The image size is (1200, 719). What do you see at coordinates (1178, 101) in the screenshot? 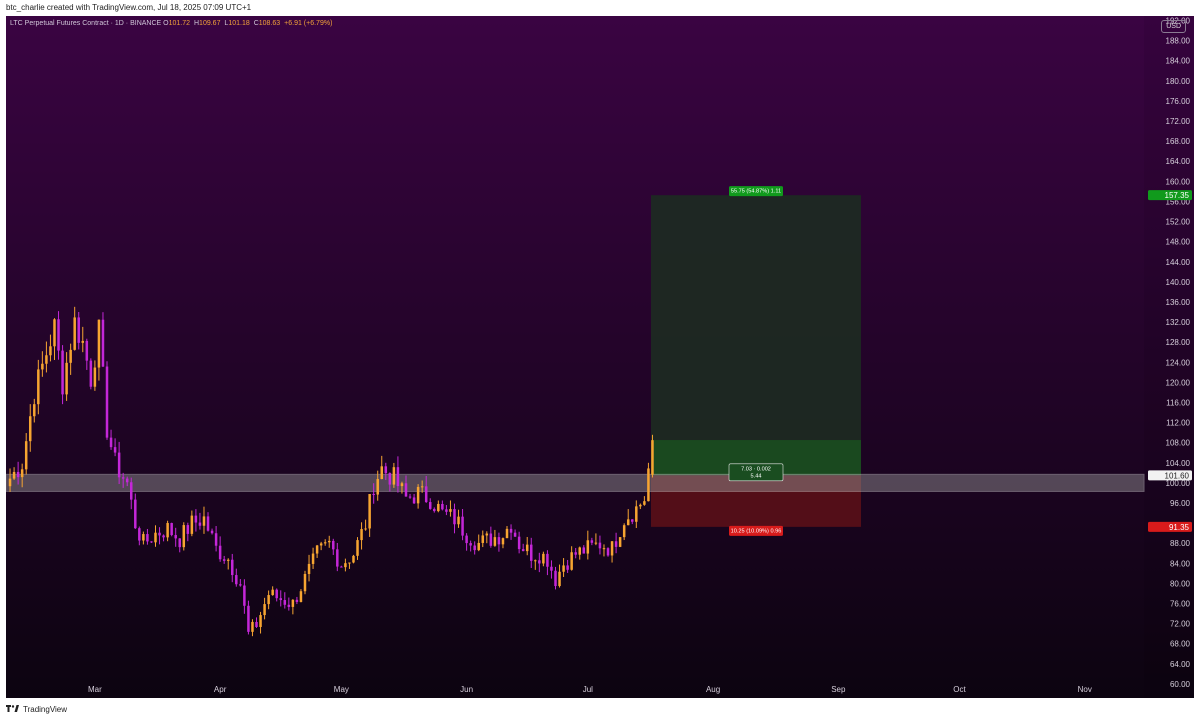
I see `y-tick-label: 176.00` at bounding box center [1178, 101].